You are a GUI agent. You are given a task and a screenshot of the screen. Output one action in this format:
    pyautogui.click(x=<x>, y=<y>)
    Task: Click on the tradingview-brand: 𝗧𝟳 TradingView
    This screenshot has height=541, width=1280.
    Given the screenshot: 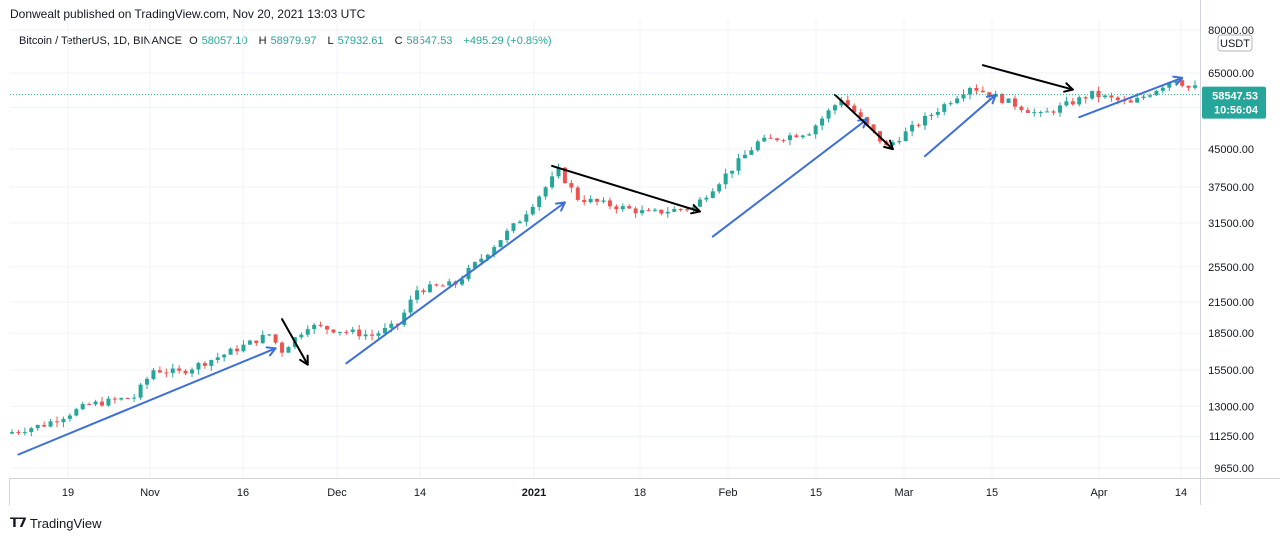 What is the action you would take?
    pyautogui.click(x=55, y=523)
    